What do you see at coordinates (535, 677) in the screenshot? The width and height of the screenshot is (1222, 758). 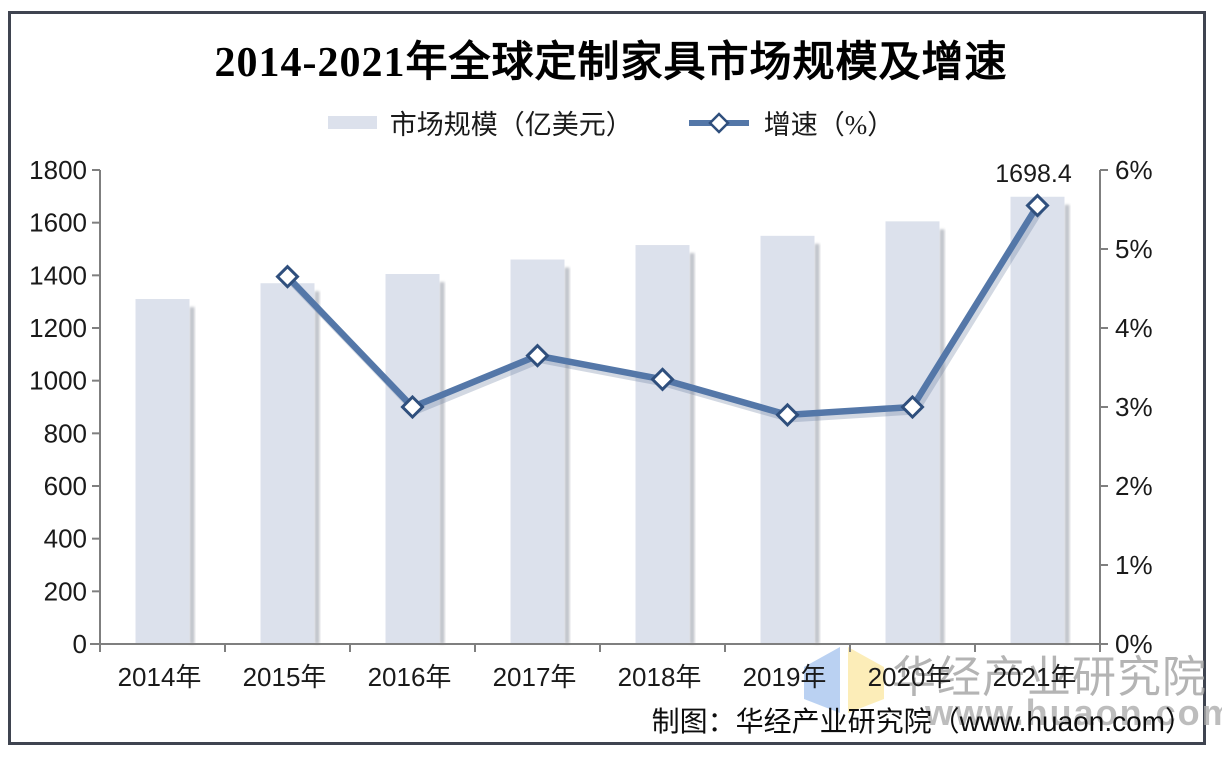 I see `x-axis-label: 2017年` at bounding box center [535, 677].